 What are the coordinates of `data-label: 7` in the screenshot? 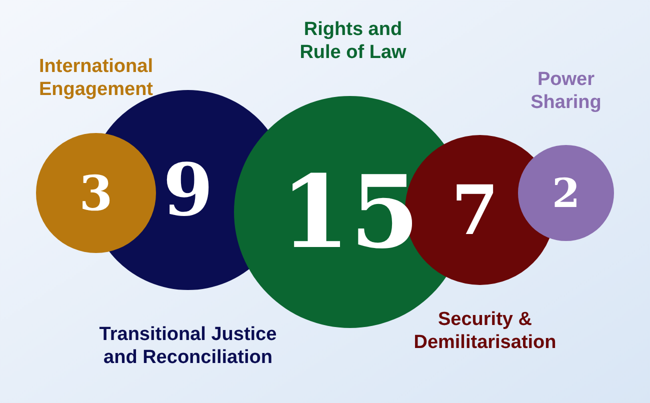 It's located at (475, 210).